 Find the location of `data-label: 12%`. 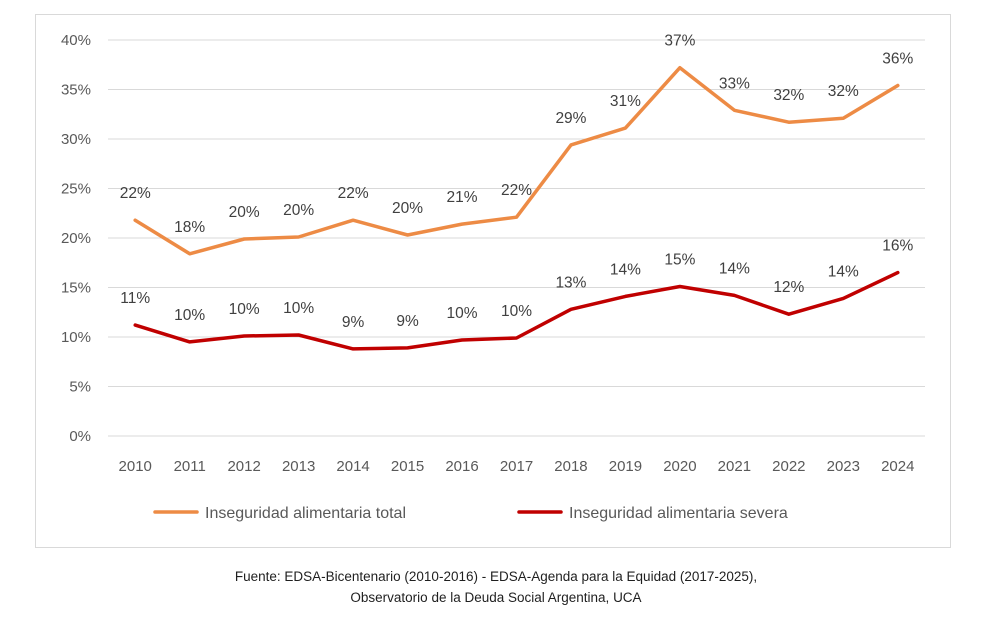

data-label: 12% is located at coordinates (788, 287).